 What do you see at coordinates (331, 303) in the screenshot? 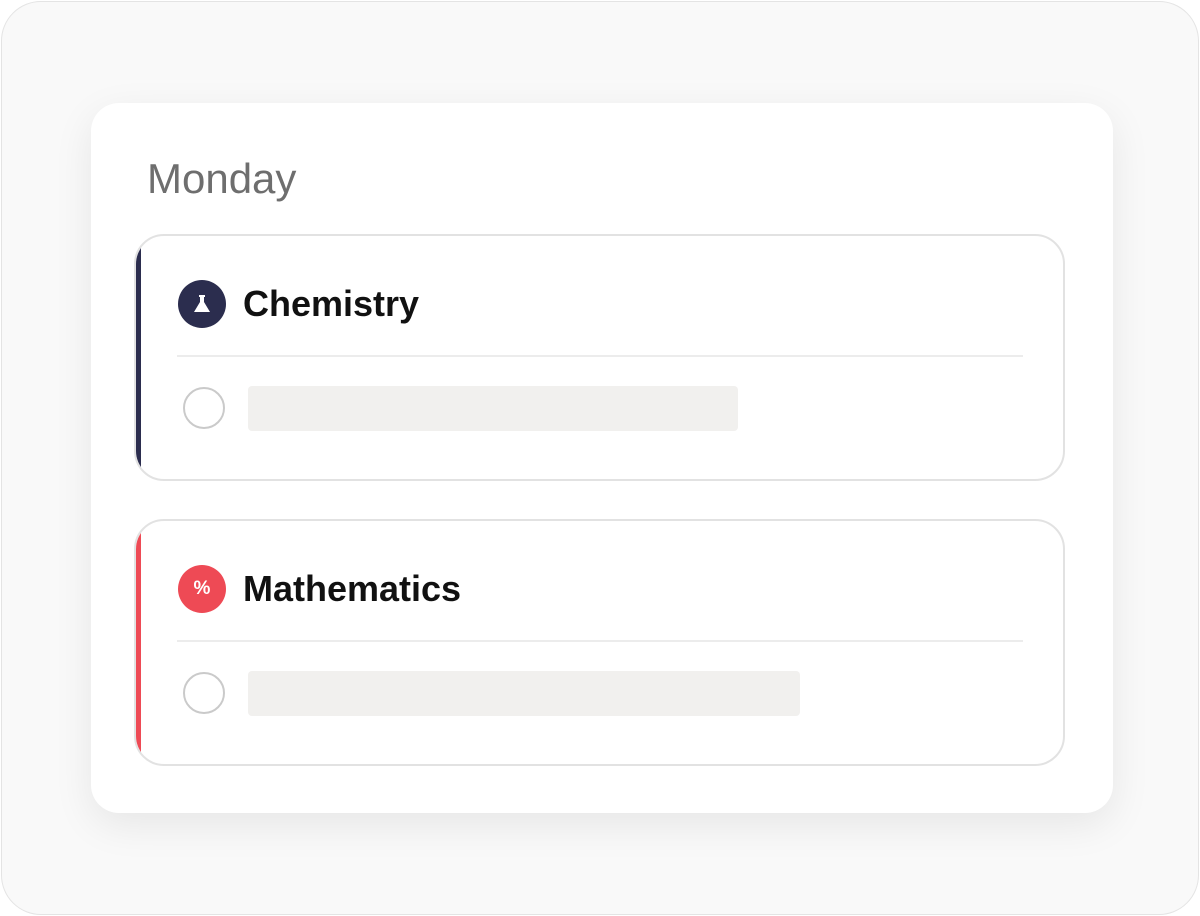
I see `subject-title: Chemistry` at bounding box center [331, 303].